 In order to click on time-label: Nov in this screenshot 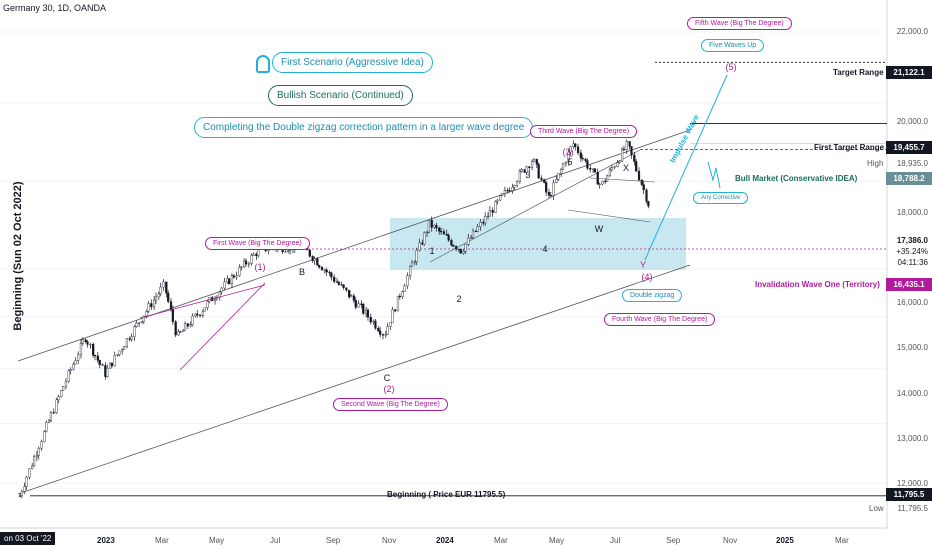, I will do `click(389, 540)`.